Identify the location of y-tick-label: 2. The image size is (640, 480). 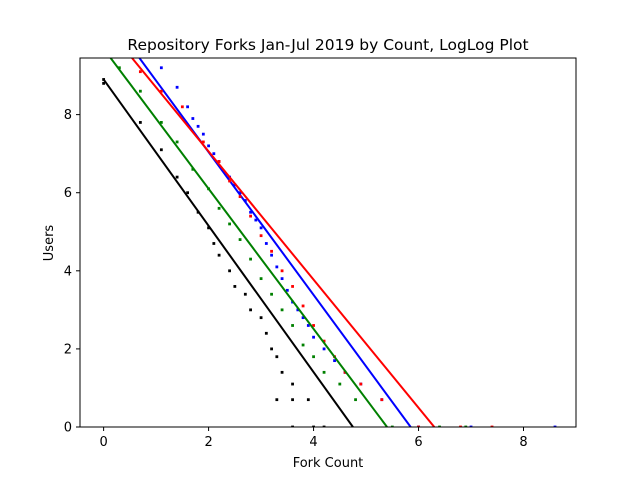
(68, 349).